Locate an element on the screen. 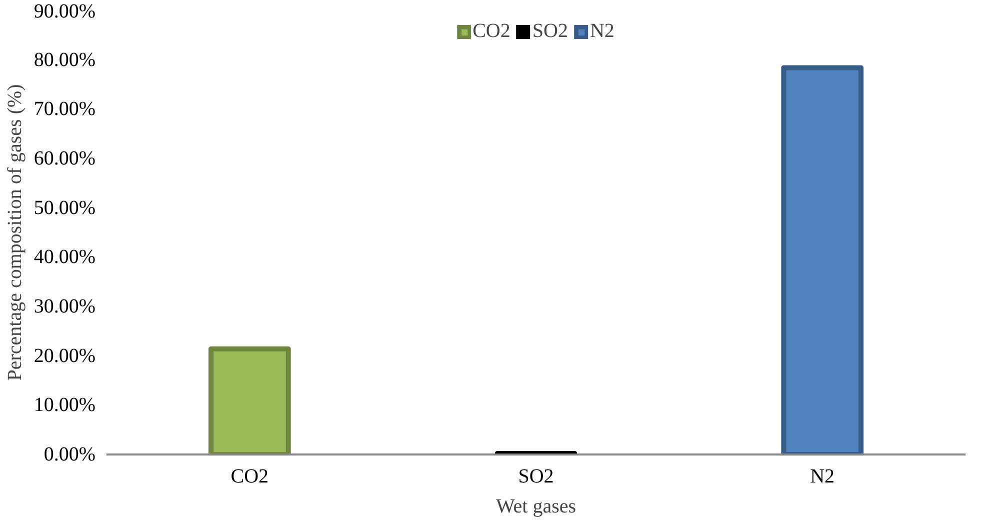  x-tick-label: N2 is located at coordinates (822, 477).